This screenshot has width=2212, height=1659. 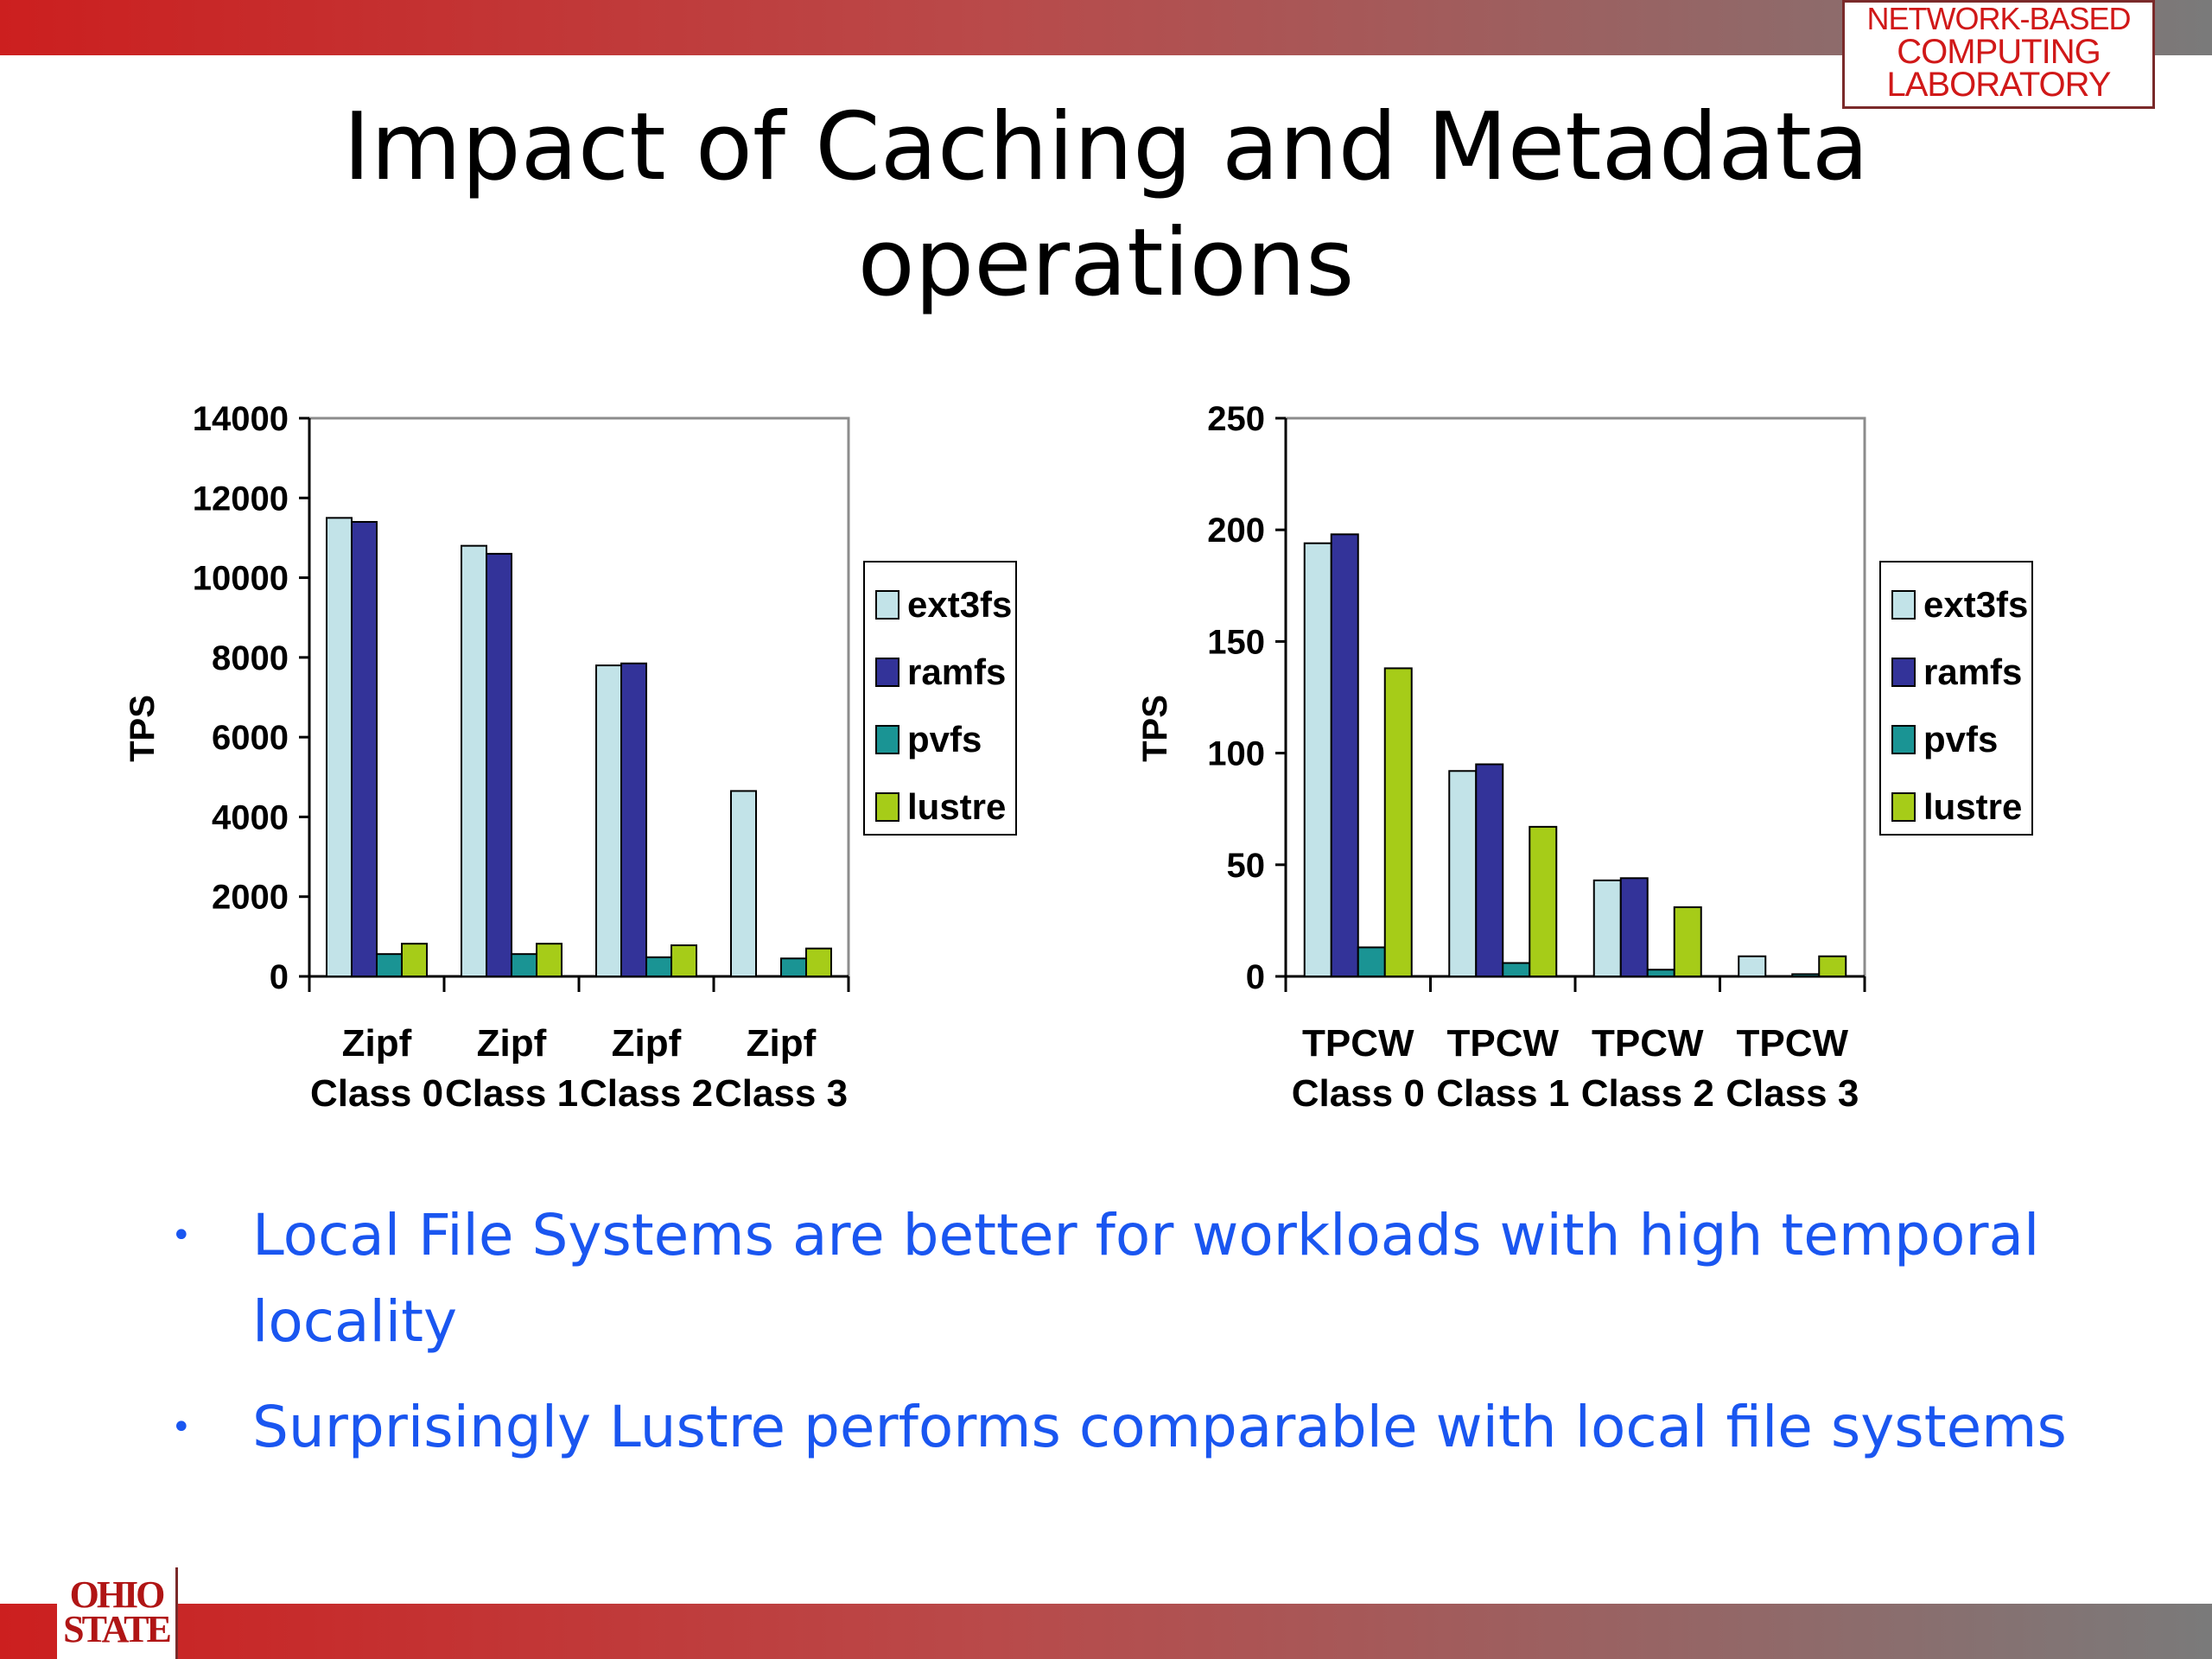 What do you see at coordinates (1236, 531) in the screenshot?
I see `y-tick-label: 200` at bounding box center [1236, 531].